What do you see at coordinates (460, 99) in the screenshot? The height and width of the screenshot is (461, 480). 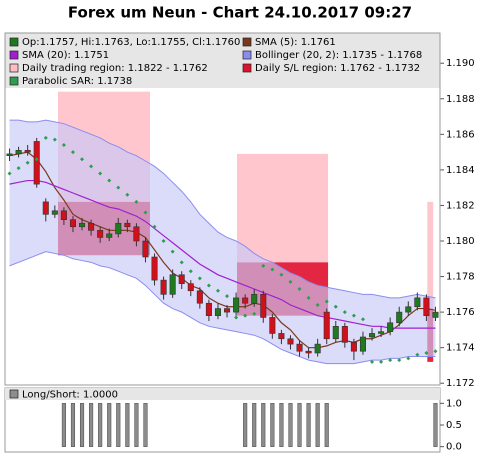 I see `y-tick-label: 1.188` at bounding box center [460, 99].